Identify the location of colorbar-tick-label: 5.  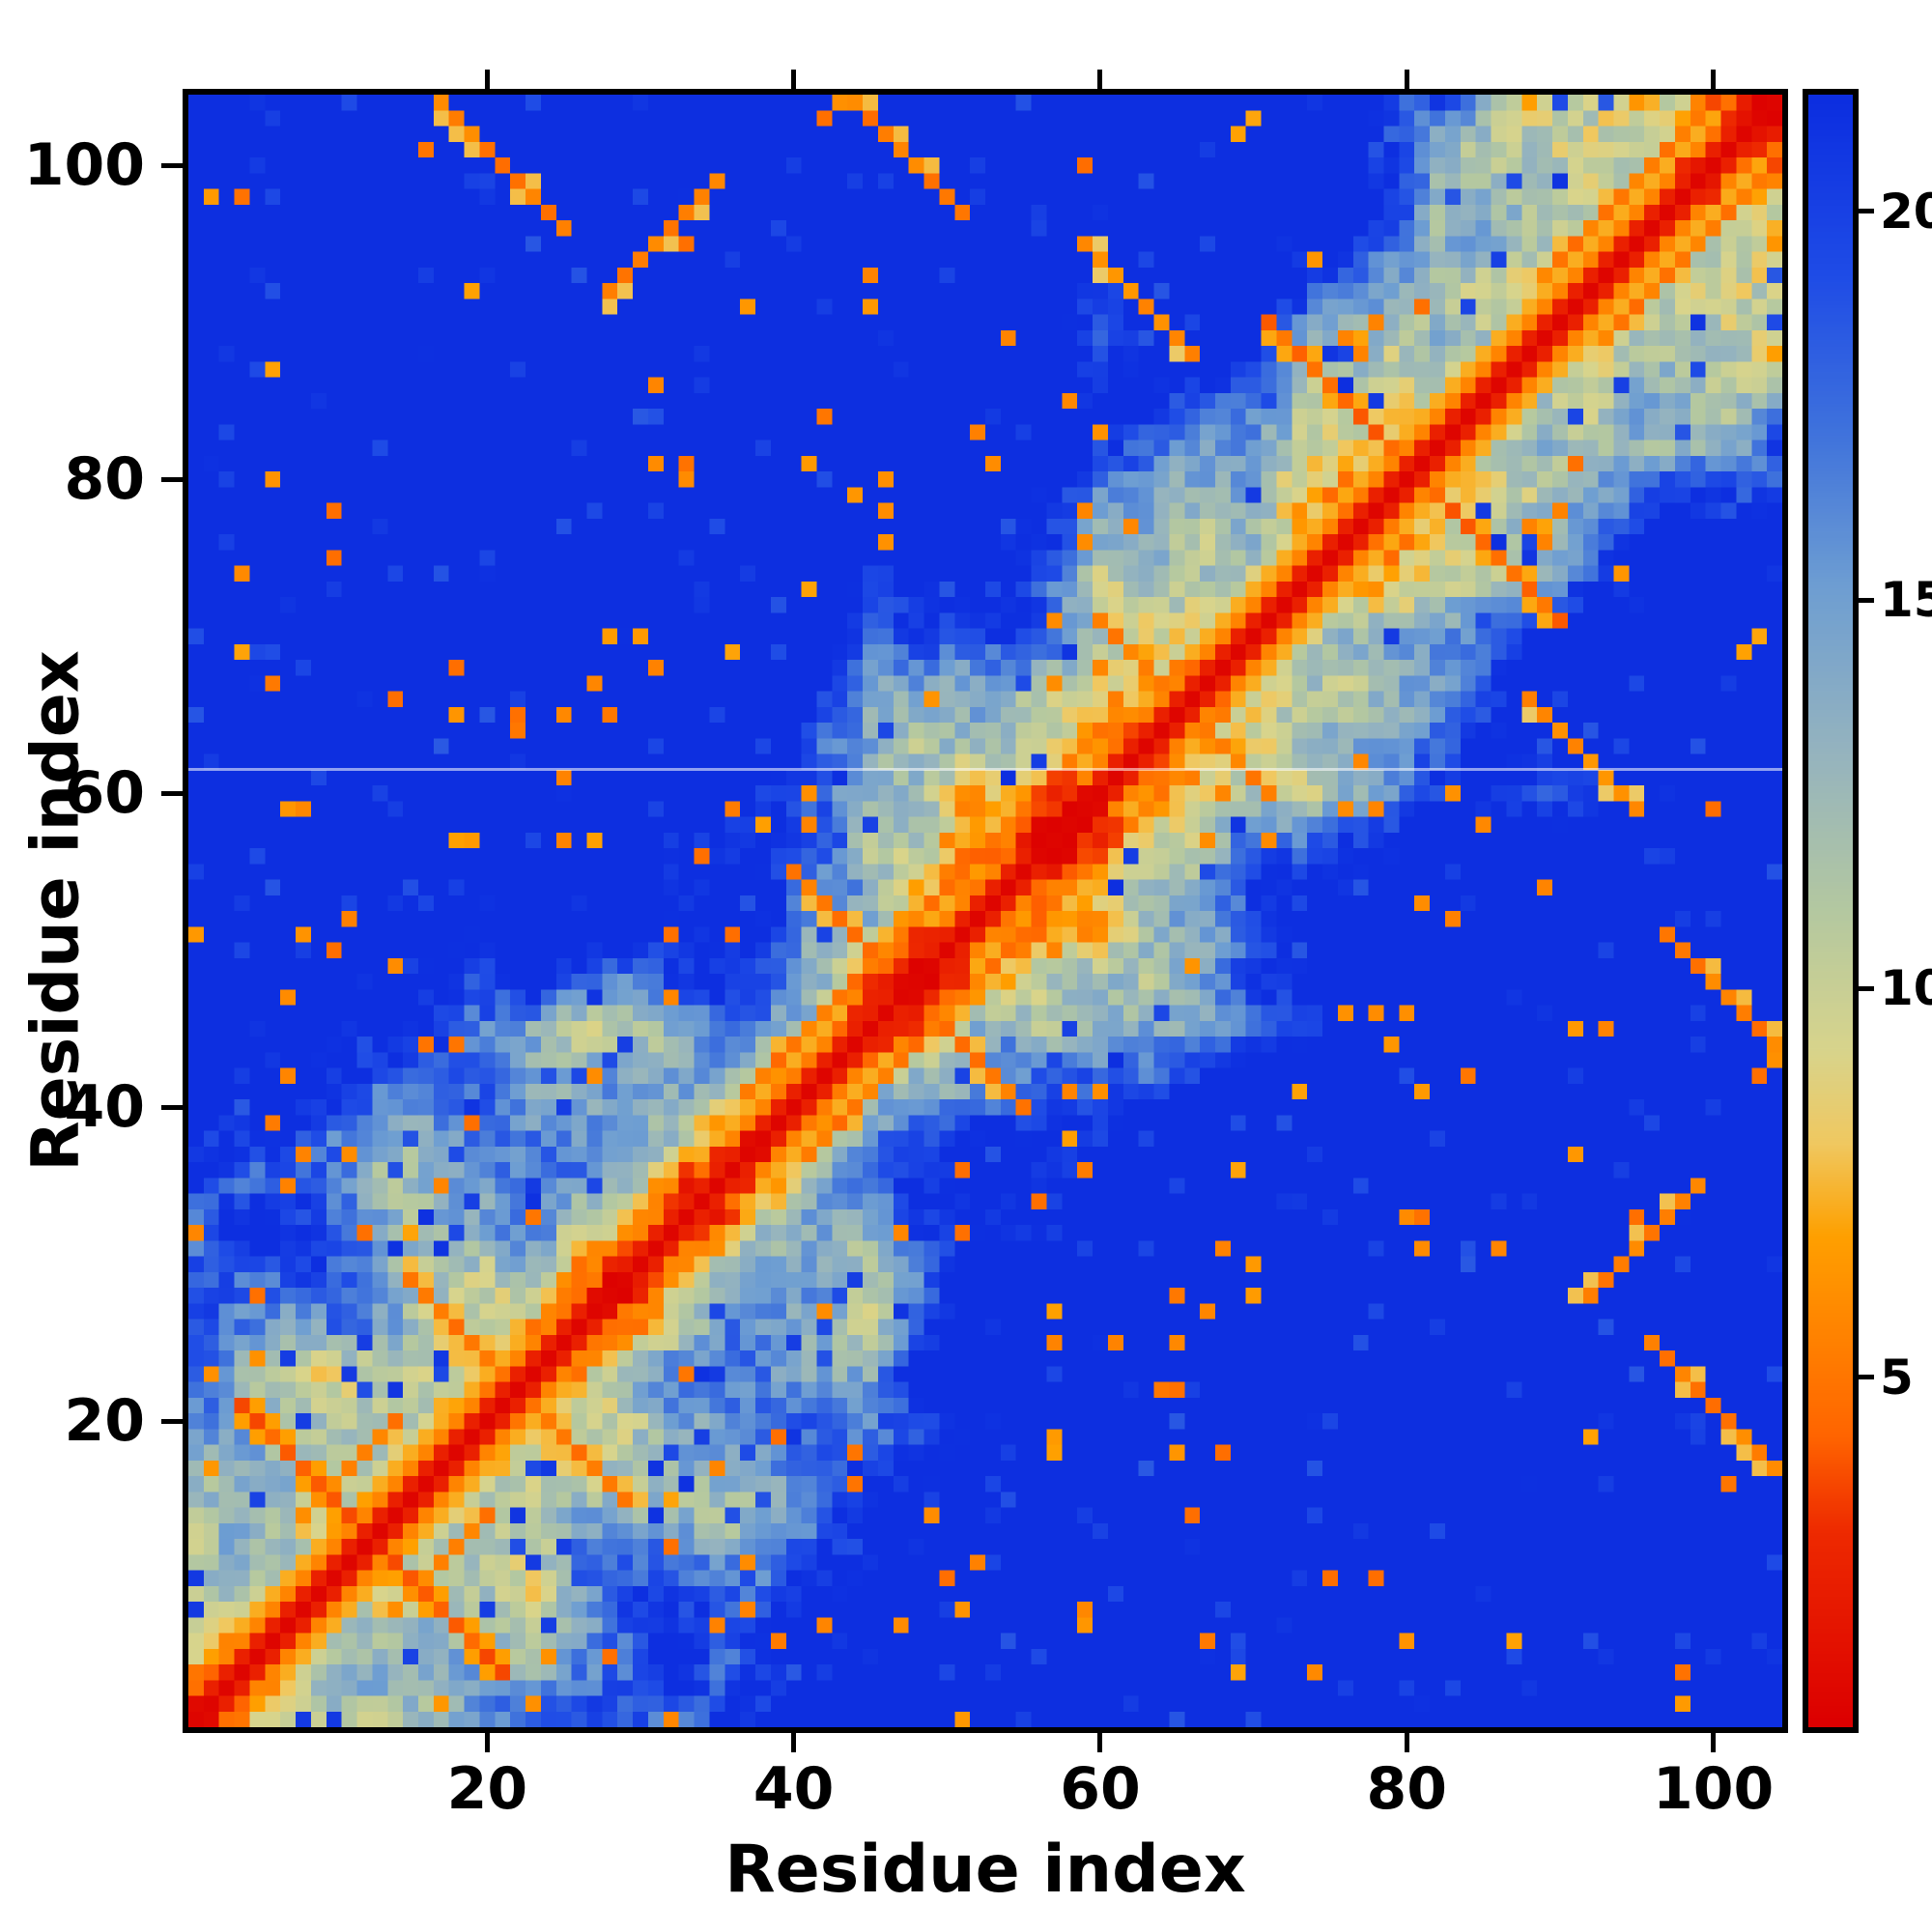
(1897, 1377).